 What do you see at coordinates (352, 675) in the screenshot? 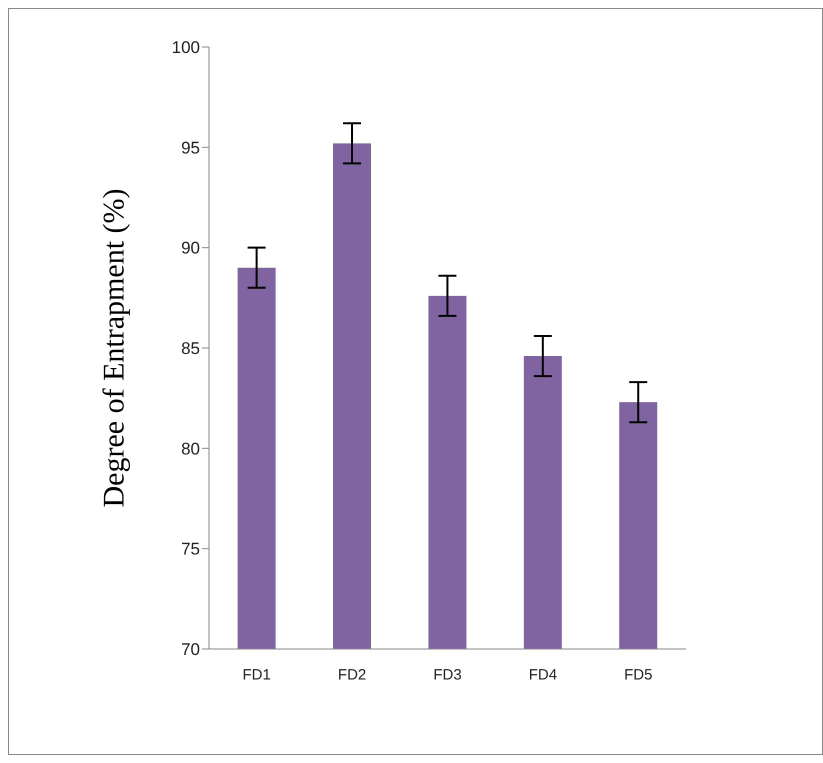
I see `x-tick-label: FD2` at bounding box center [352, 675].